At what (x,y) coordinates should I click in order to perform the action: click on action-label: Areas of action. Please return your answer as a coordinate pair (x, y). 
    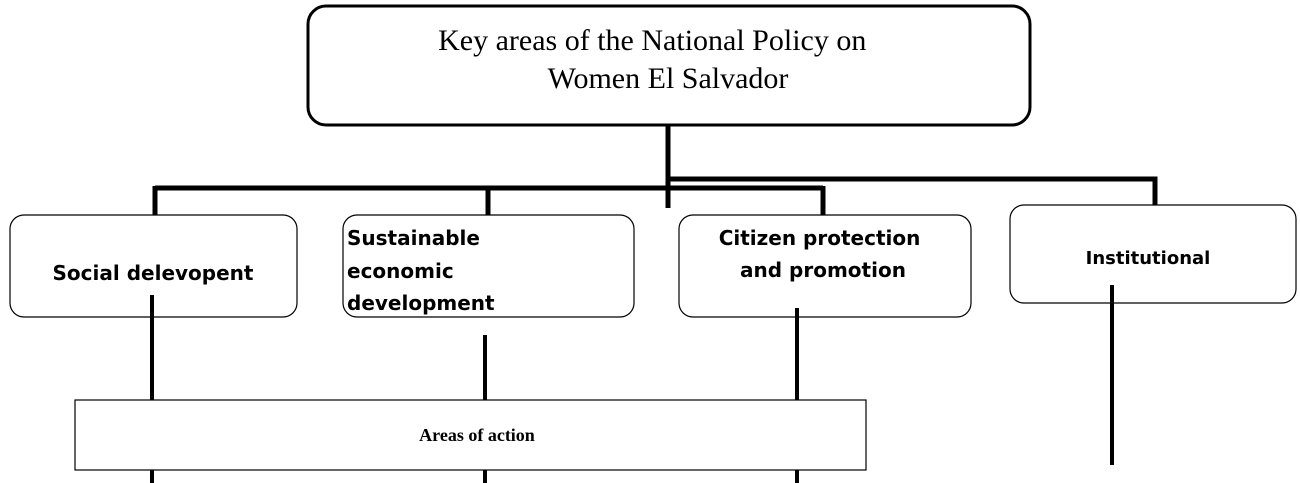
    Looking at the image, I should click on (477, 435).